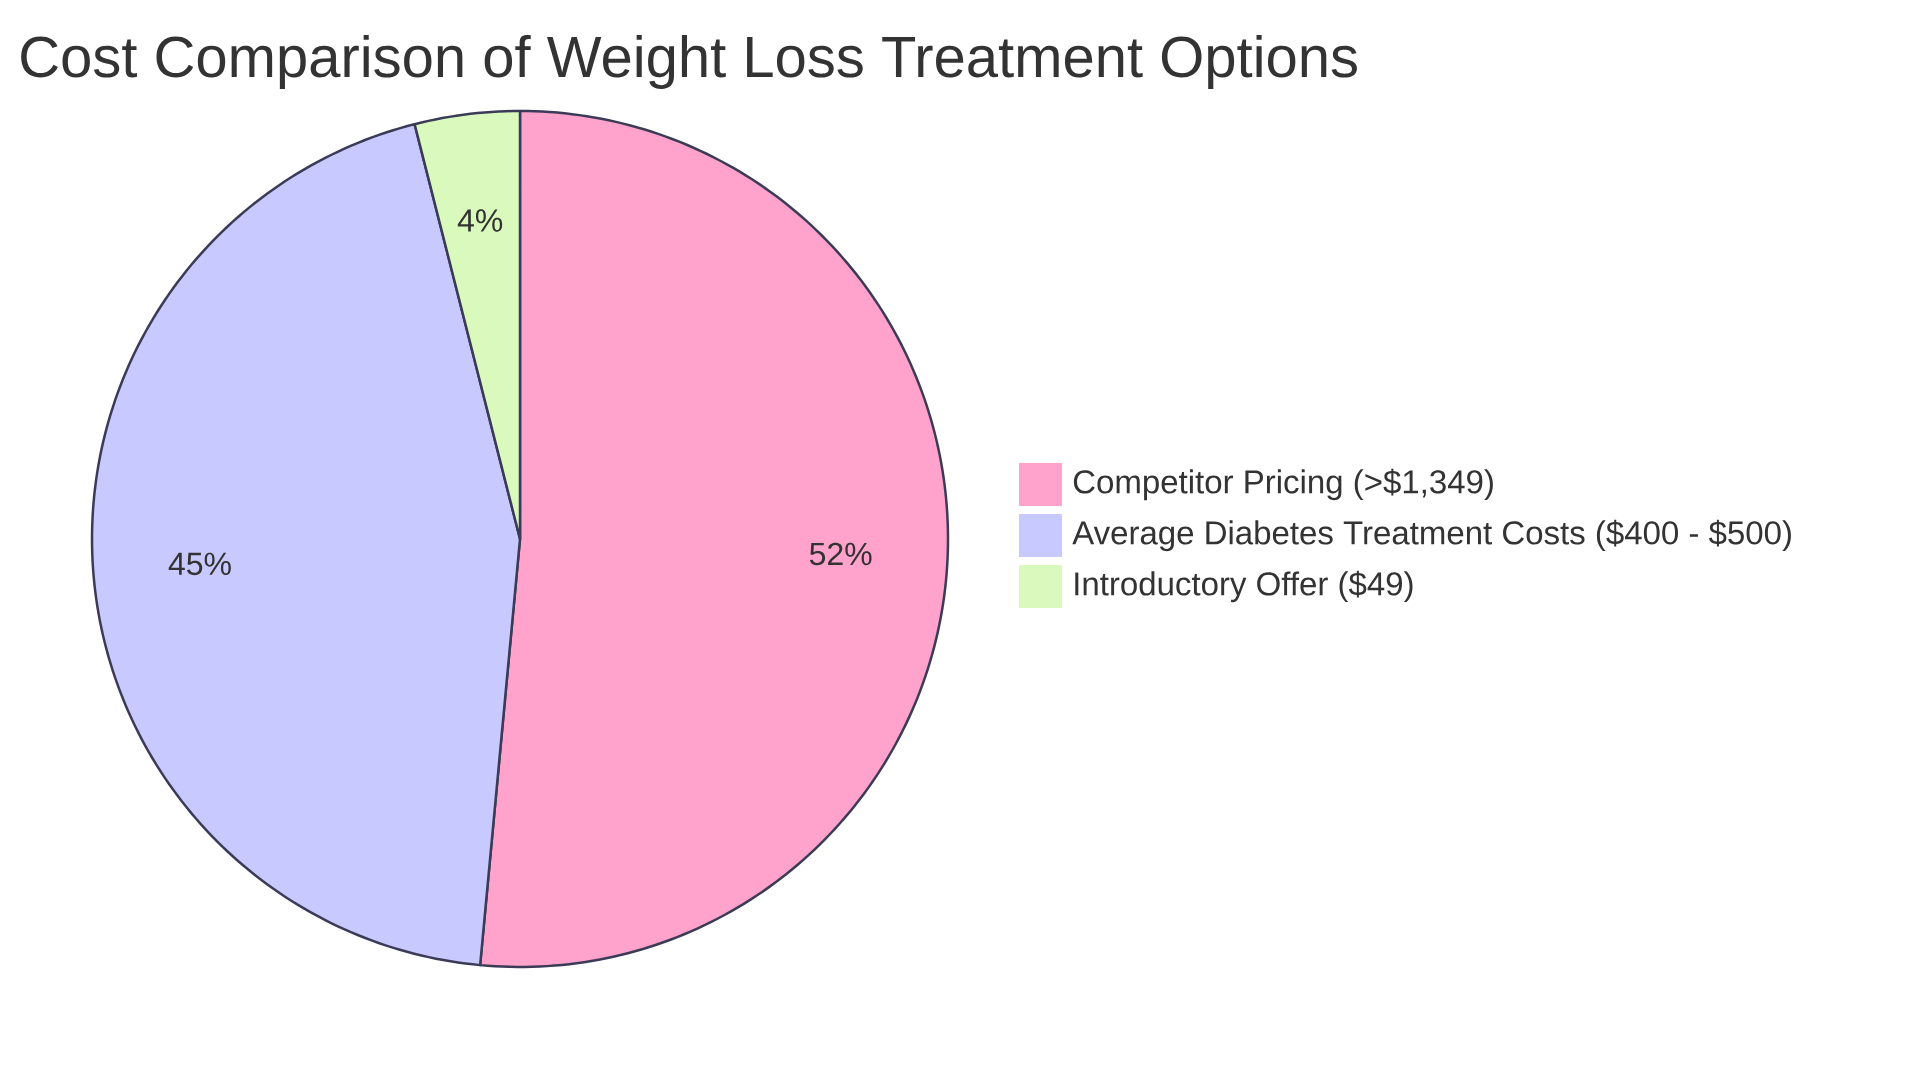 This screenshot has height=1083, width=1920. Describe the element at coordinates (840, 554) in the screenshot. I see `data-label: 52%` at that location.